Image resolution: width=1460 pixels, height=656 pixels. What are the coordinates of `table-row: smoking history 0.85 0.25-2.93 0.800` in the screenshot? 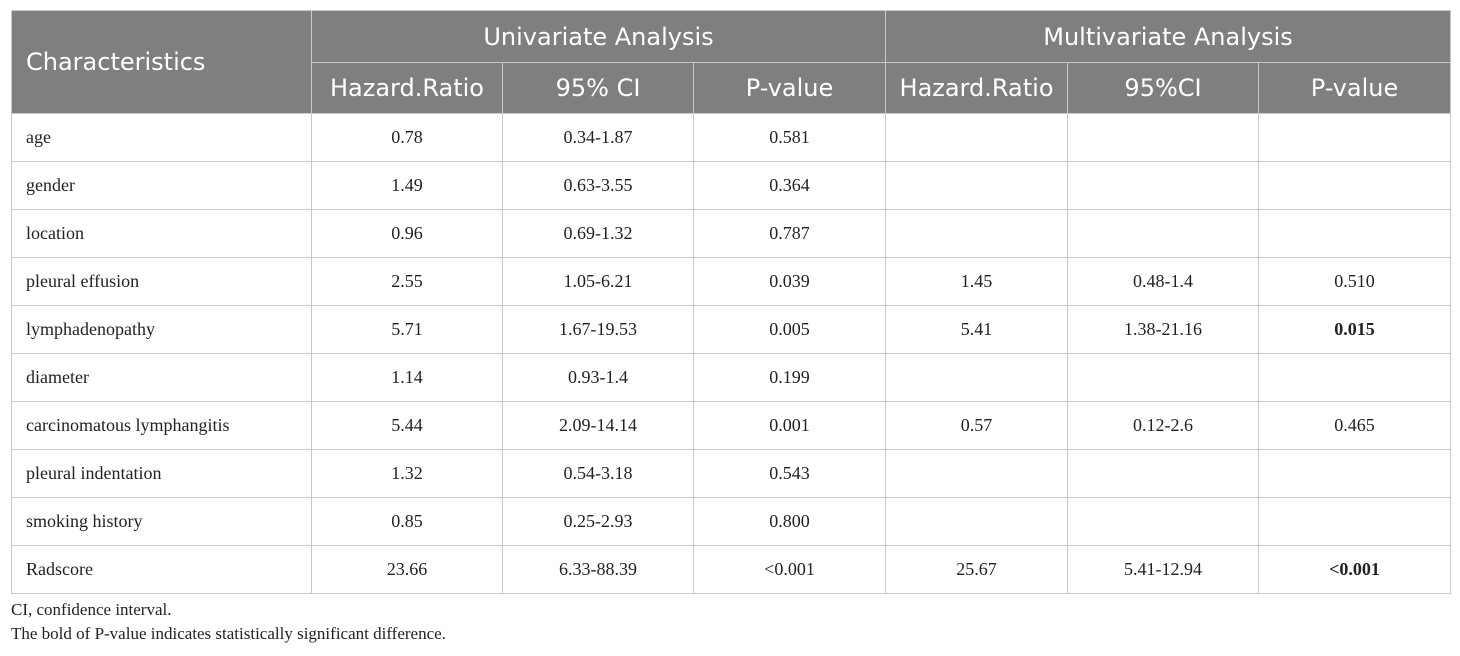 It's located at (731, 521).